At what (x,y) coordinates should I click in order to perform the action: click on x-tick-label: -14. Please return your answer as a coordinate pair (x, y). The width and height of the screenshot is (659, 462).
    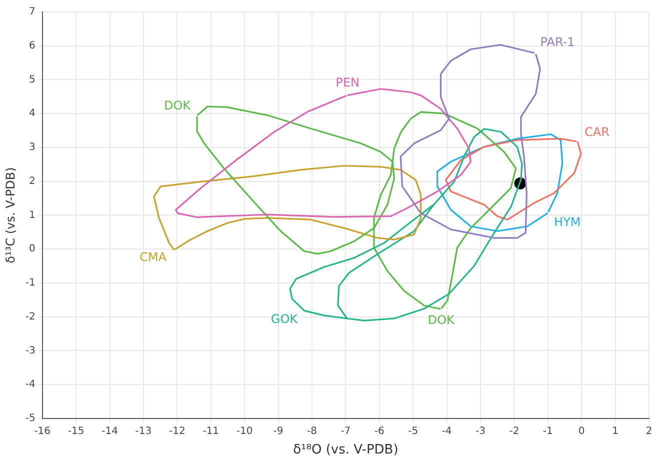
    Looking at the image, I should click on (110, 431).